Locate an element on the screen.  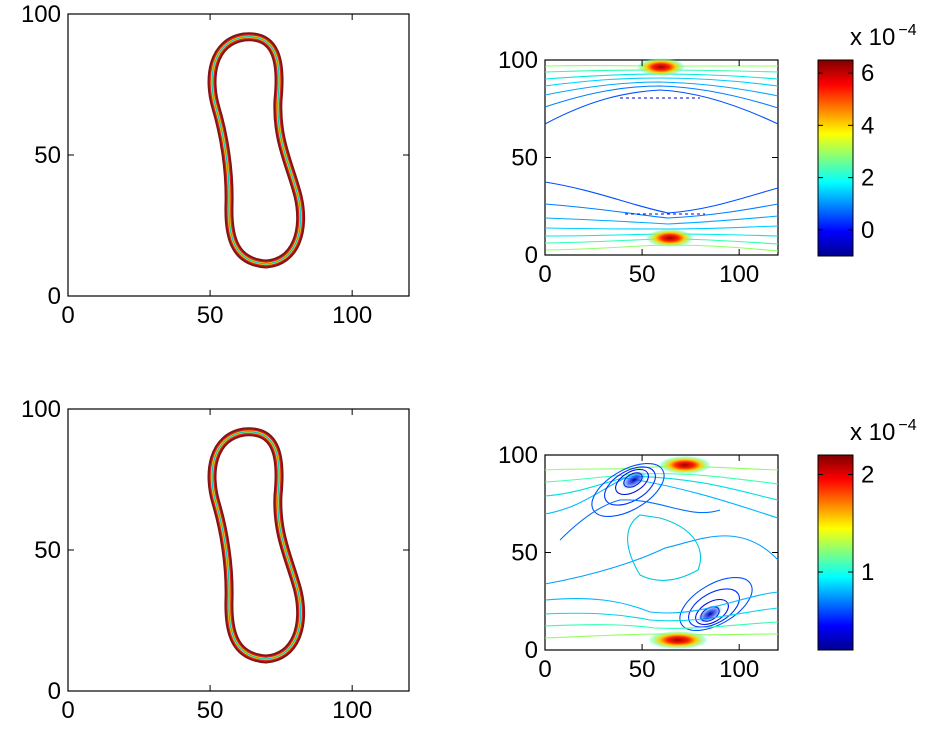
colorbar-ticks: 12 is located at coordinates (846, 524).